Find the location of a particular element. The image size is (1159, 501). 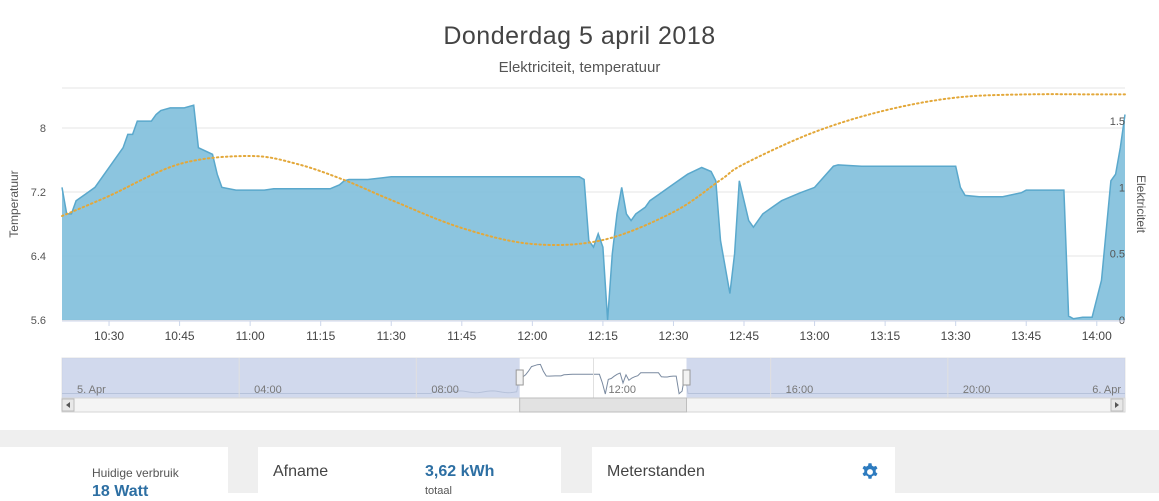

current-usage-value: 18 Watt is located at coordinates (120, 491).